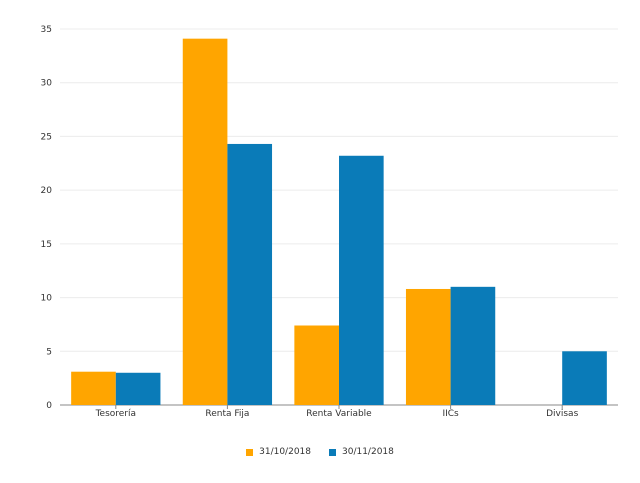  What do you see at coordinates (47, 299) in the screenshot?
I see `y-tick-label: 10` at bounding box center [47, 299].